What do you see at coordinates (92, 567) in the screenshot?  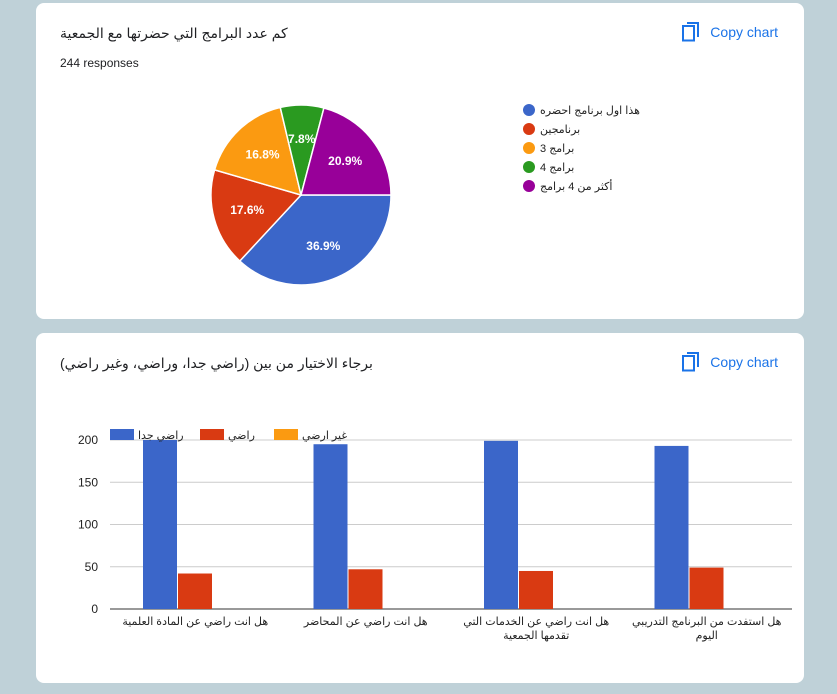 I see `y-tick-label: 50` at bounding box center [92, 567].